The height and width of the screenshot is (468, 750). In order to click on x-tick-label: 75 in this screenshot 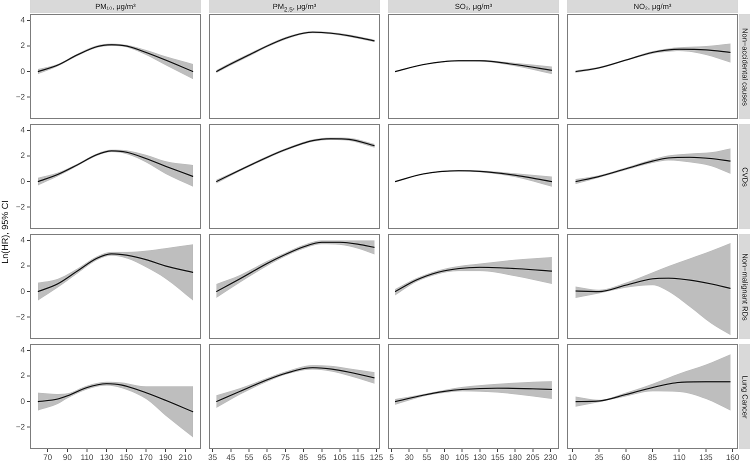, I will do `click(285, 457)`.